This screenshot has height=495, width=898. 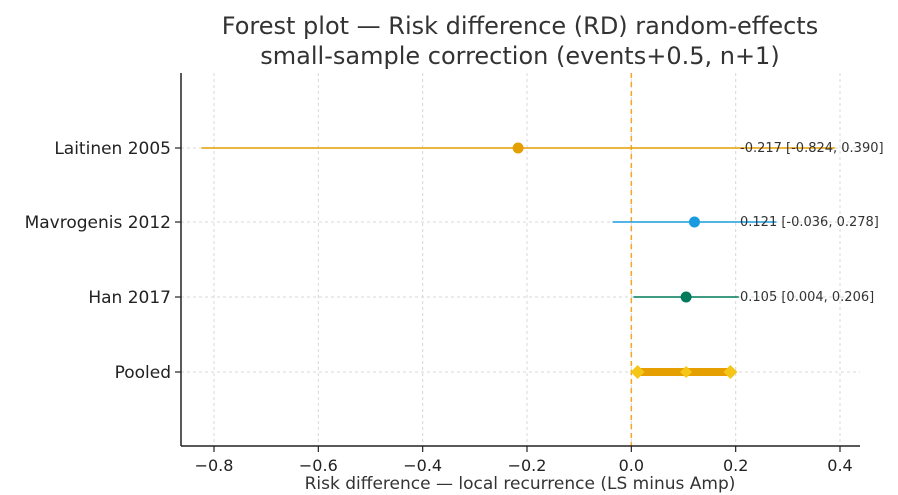 What do you see at coordinates (98, 223) in the screenshot?
I see `study-label: Mavrogenis 2012` at bounding box center [98, 223].